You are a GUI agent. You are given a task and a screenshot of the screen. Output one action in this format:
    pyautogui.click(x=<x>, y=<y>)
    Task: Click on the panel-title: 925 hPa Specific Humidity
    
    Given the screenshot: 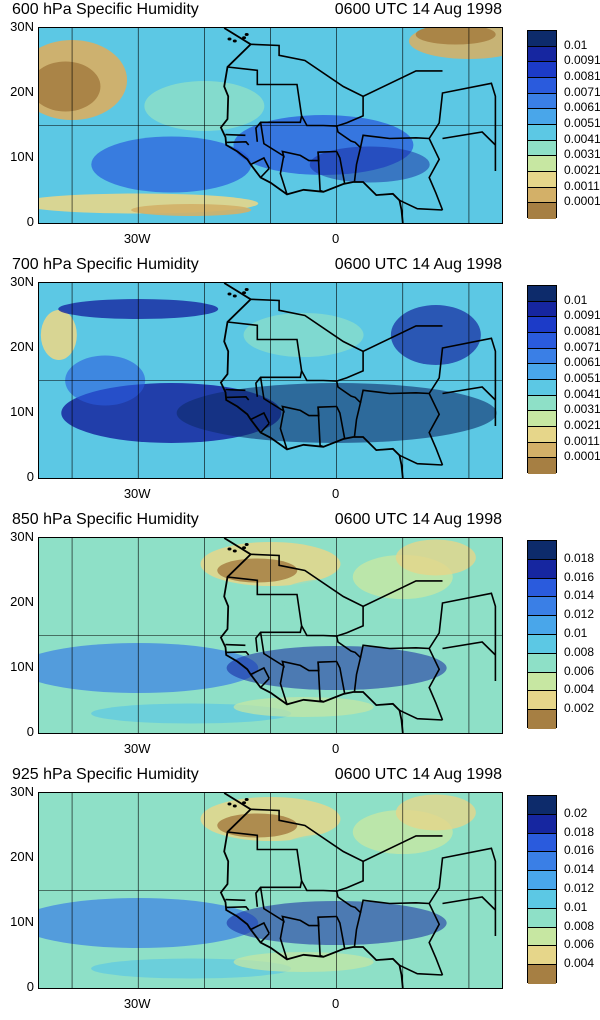 What is the action you would take?
    pyautogui.click(x=105, y=774)
    